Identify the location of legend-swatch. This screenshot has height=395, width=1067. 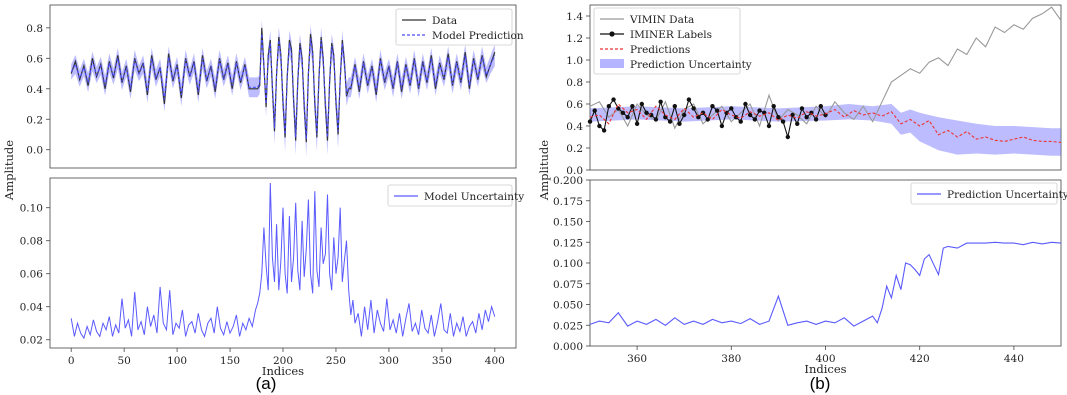
(612, 63).